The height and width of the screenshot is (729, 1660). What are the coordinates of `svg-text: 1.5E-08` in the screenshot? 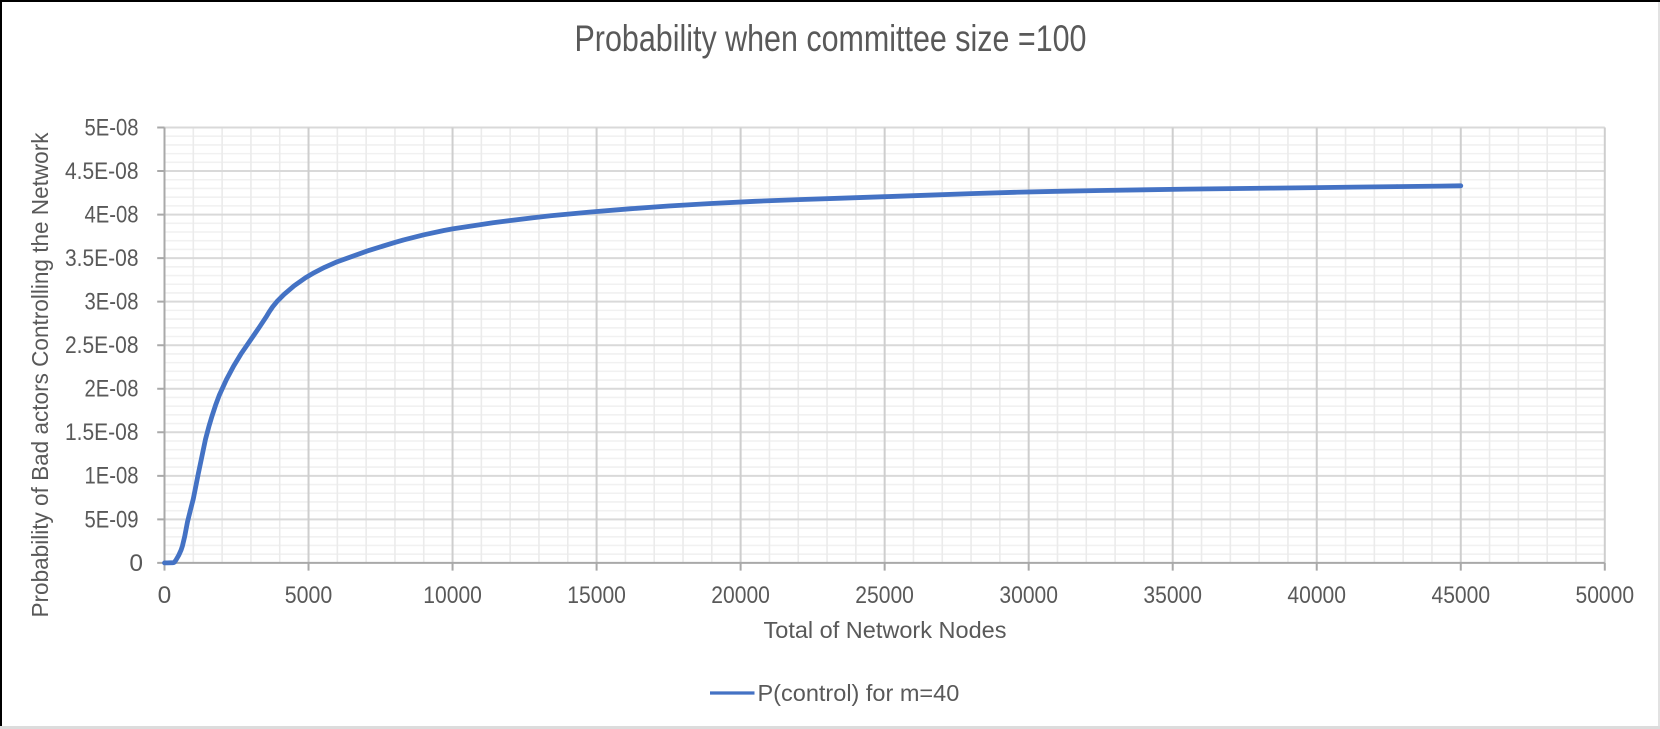 It's located at (102, 432).